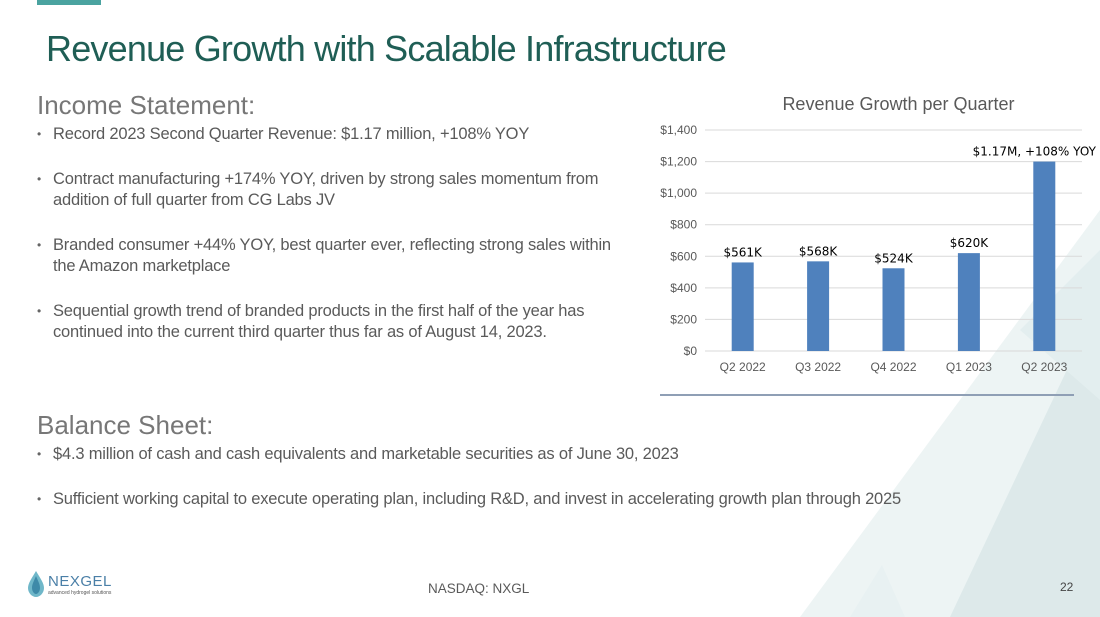  I want to click on income-statement-heading: Income Statement:, so click(146, 105).